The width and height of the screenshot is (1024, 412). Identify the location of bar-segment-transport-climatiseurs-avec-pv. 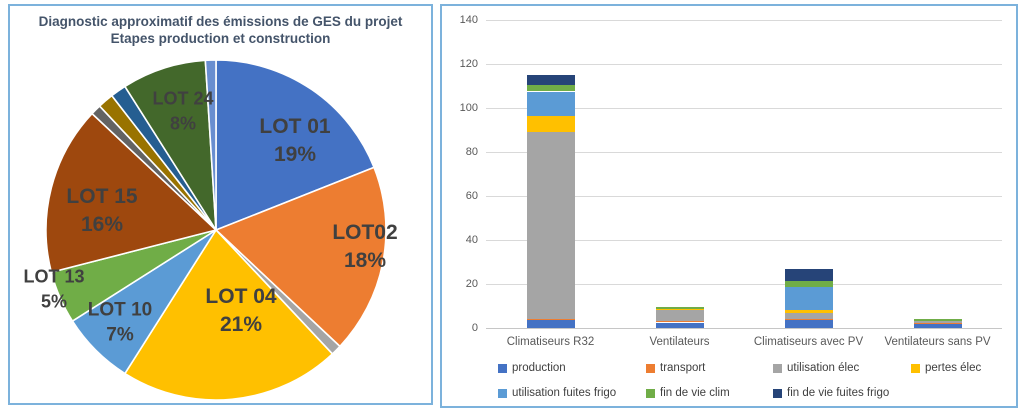
(808, 320).